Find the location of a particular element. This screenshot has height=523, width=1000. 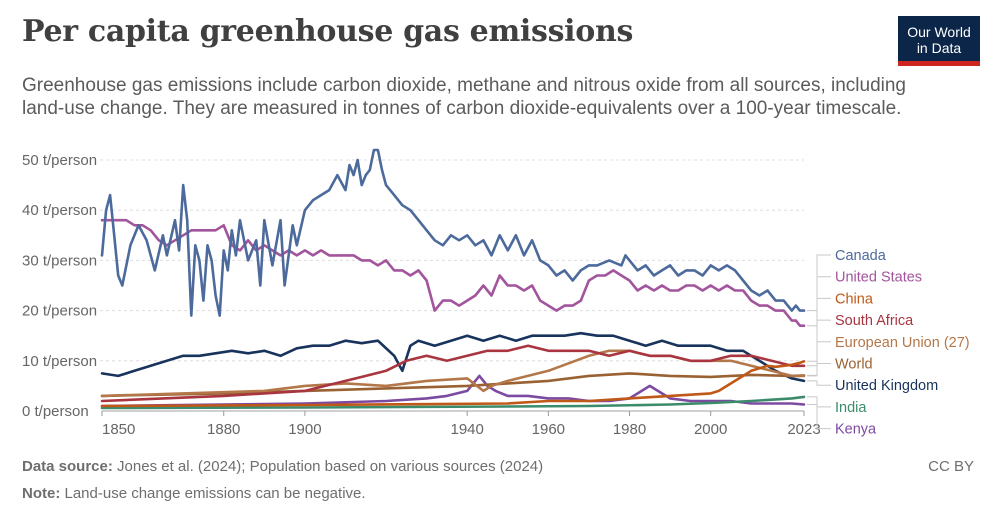

x-tick-label: 1980 is located at coordinates (629, 429).